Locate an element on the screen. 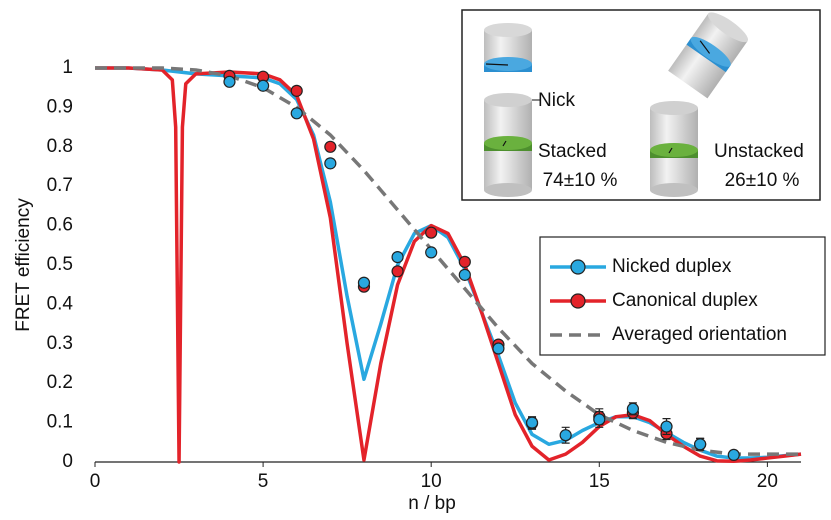  x-tick-label: 0 is located at coordinates (95, 481).